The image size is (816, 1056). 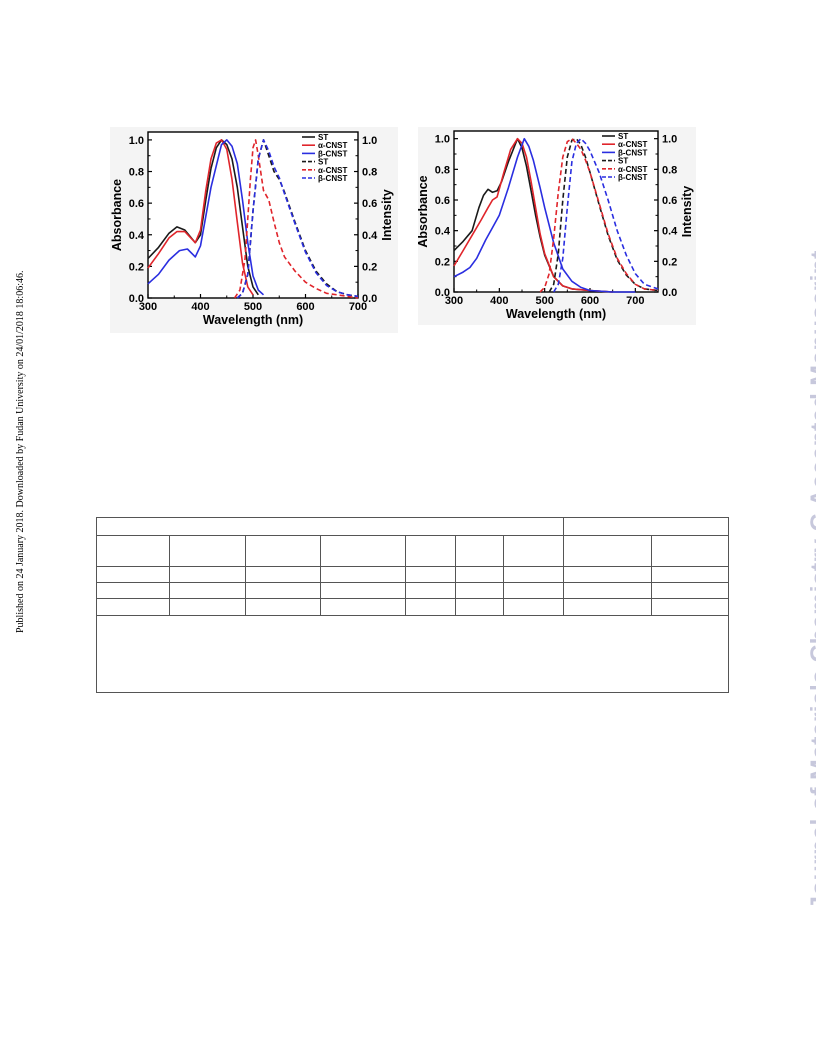 I want to click on plot-frame, so click(x=253, y=215).